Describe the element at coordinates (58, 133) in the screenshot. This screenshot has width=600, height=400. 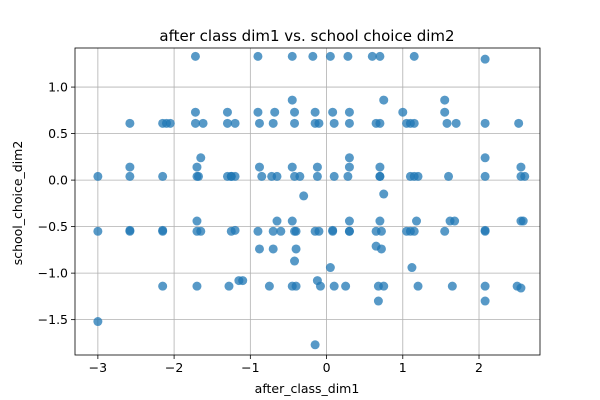
I see `y-tick-label: 0.5` at that location.